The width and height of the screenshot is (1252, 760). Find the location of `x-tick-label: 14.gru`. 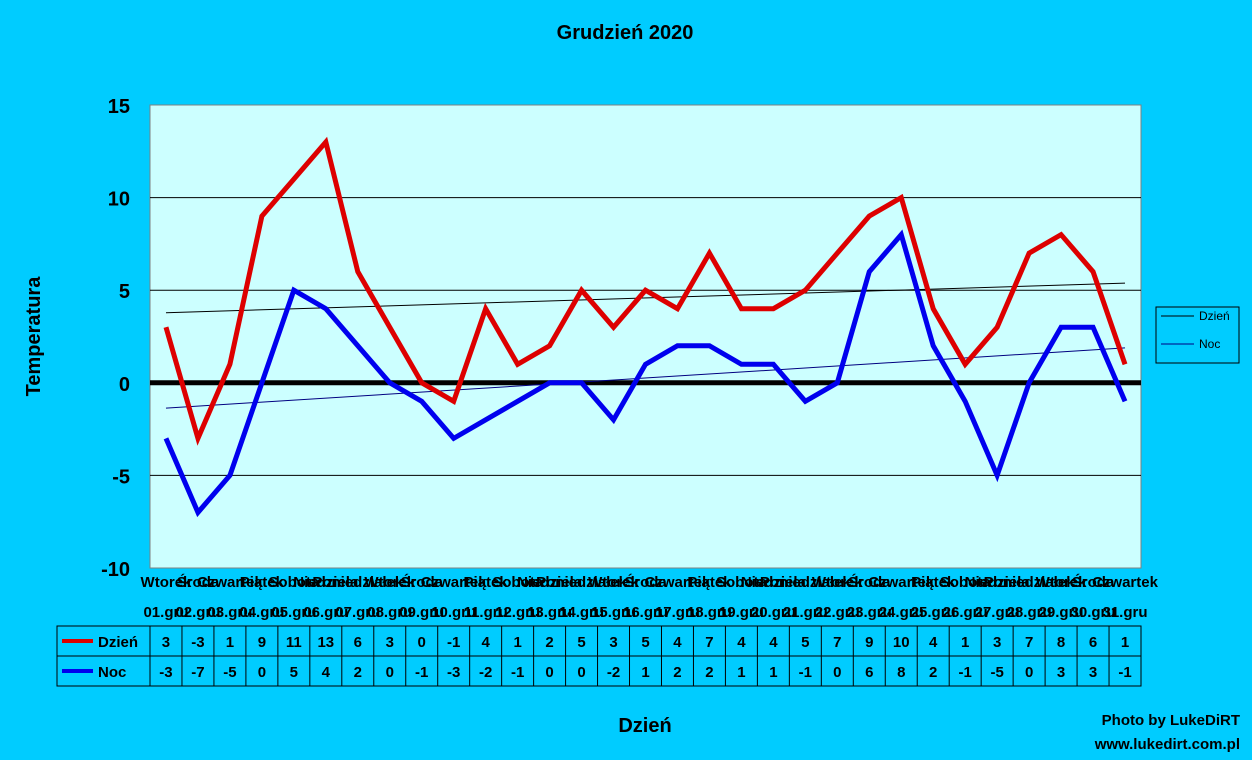

x-tick-label: 14.gru is located at coordinates (581, 612).